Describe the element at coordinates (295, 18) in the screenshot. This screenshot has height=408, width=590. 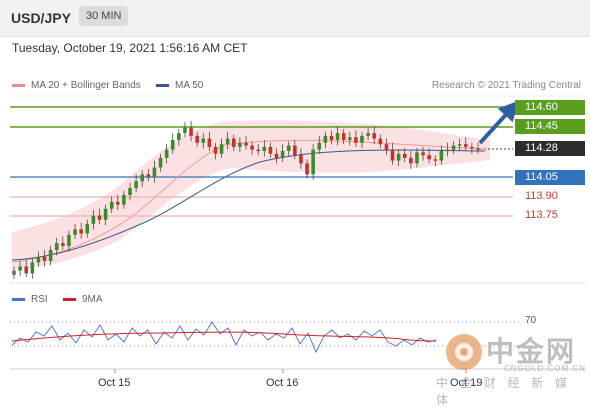
I see `chart-header: USD/JPY 30 MIN` at that location.